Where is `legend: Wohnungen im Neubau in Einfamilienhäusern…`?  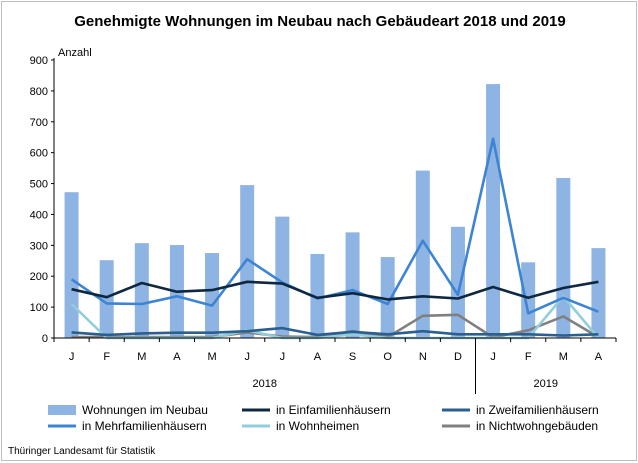 legend: Wohnungen im Neubau in Einfamilienhäusern… is located at coordinates (323, 418).